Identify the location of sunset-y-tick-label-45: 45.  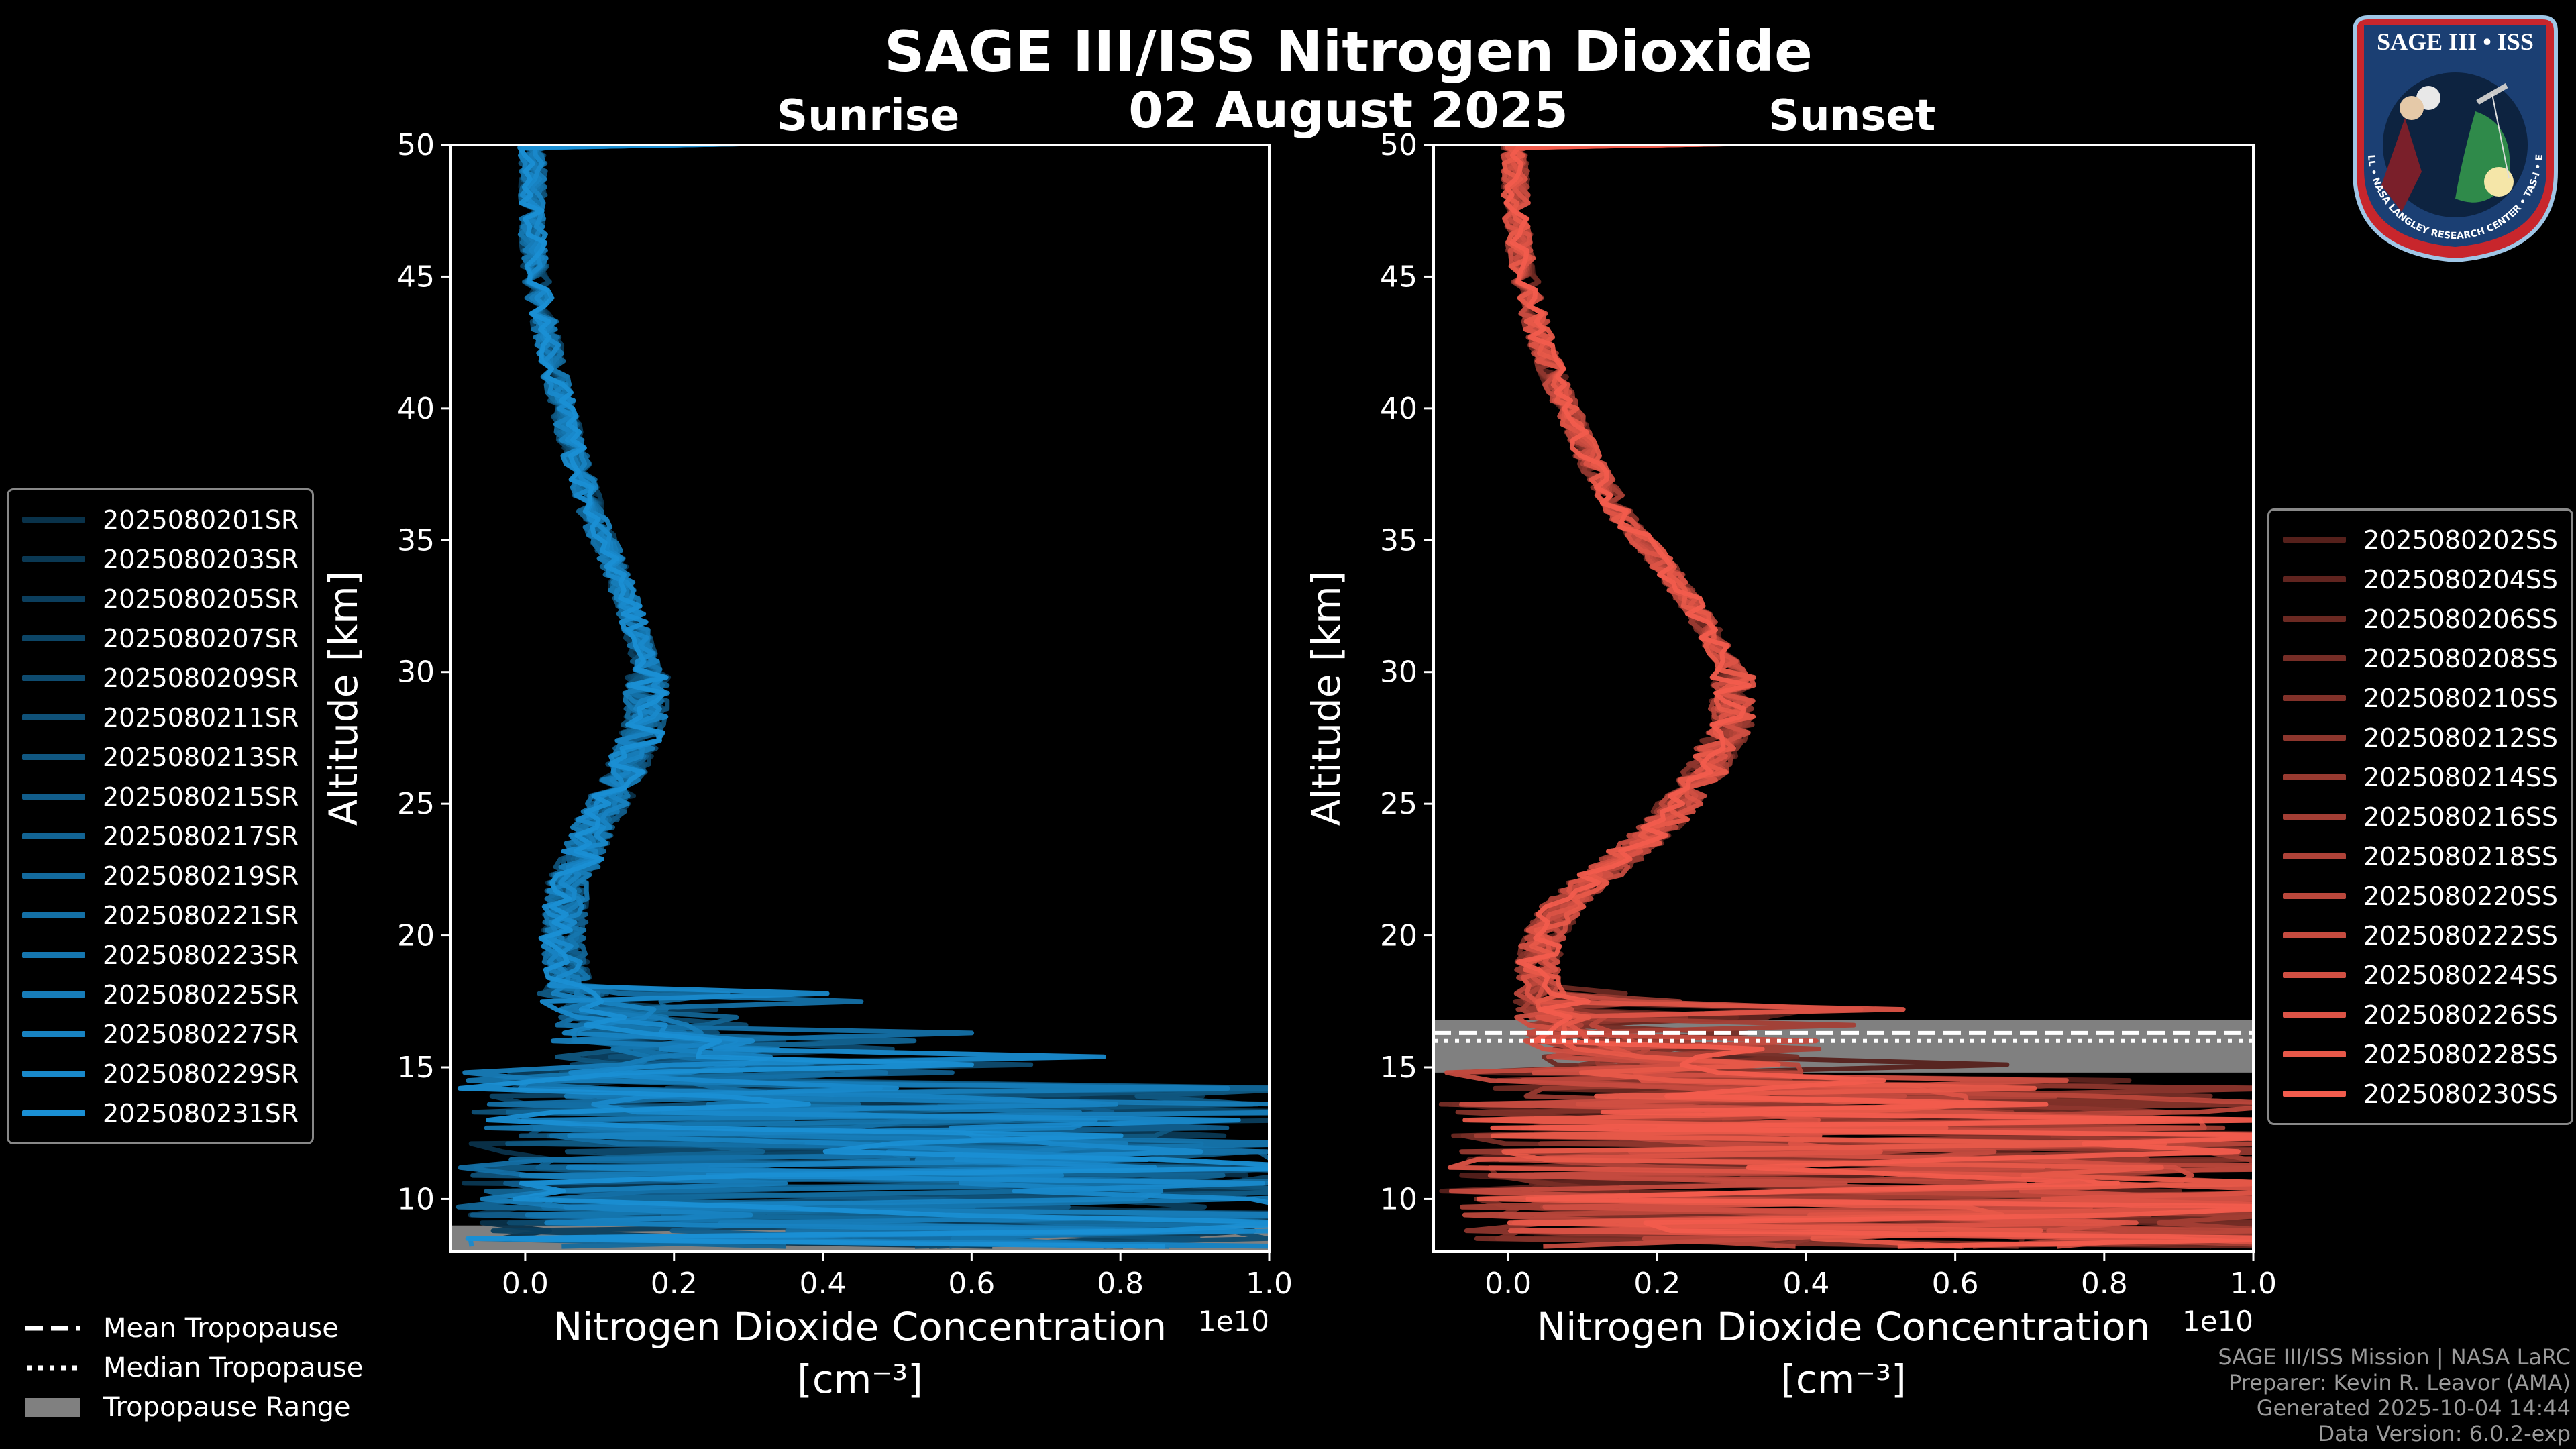
(1398, 277).